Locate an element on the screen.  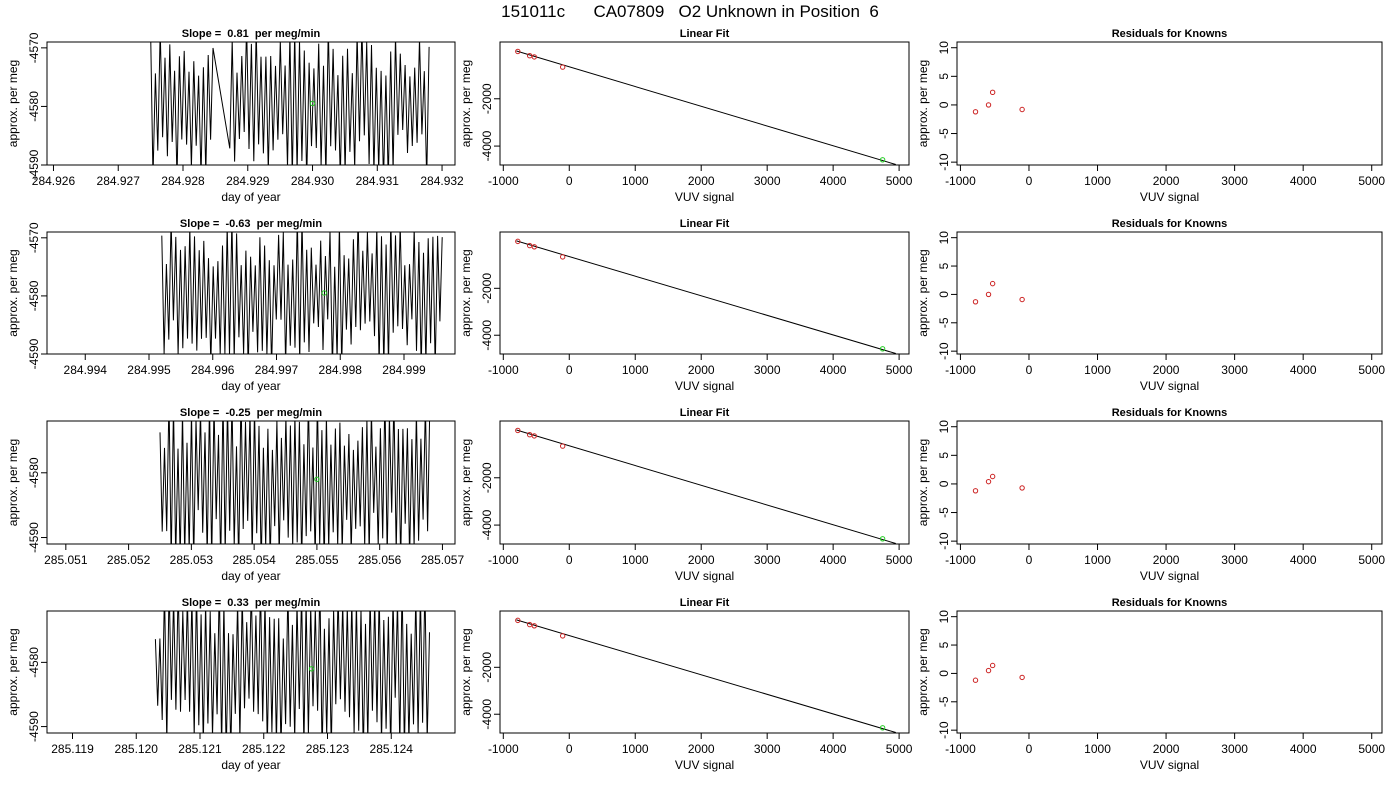
panel-title: Linear Fit is located at coordinates (705, 413).